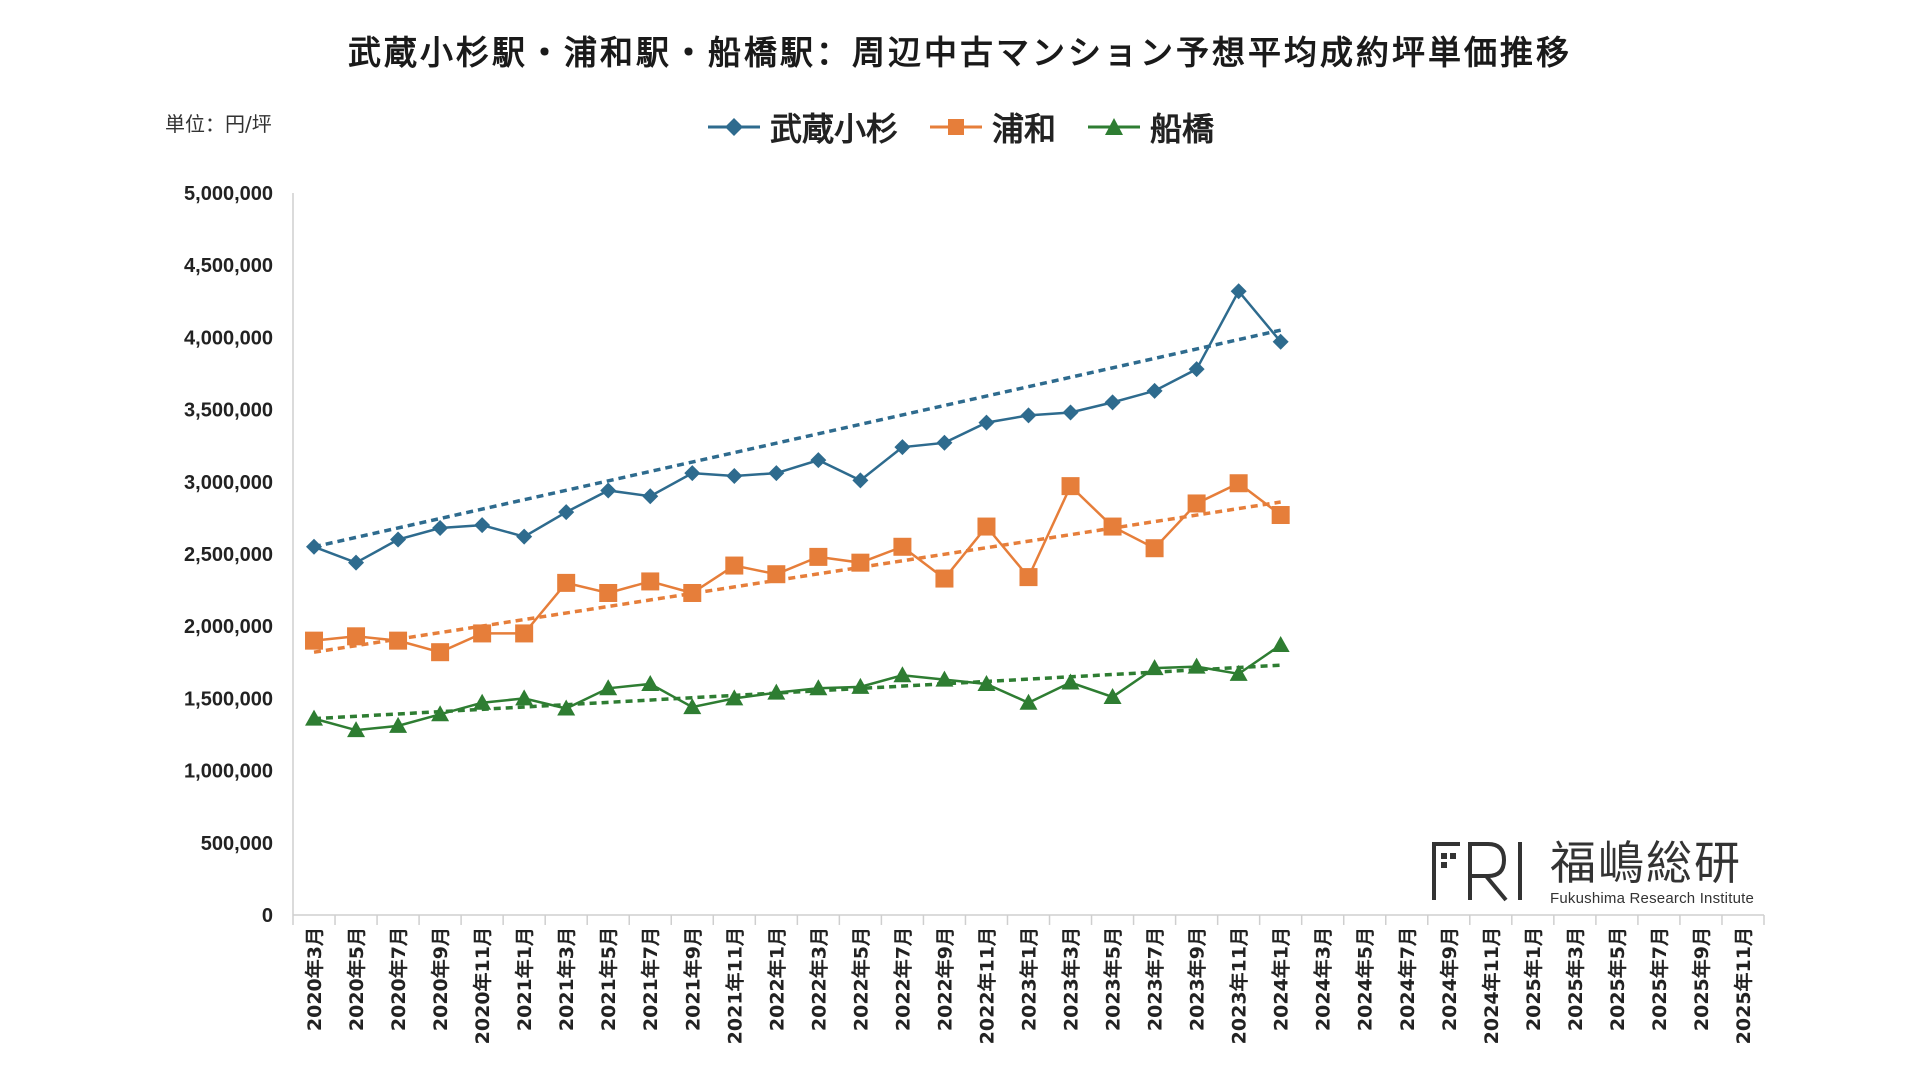 The height and width of the screenshot is (1080, 1920). I want to click on legend-item-funabashi: 船橋, so click(1150, 127).